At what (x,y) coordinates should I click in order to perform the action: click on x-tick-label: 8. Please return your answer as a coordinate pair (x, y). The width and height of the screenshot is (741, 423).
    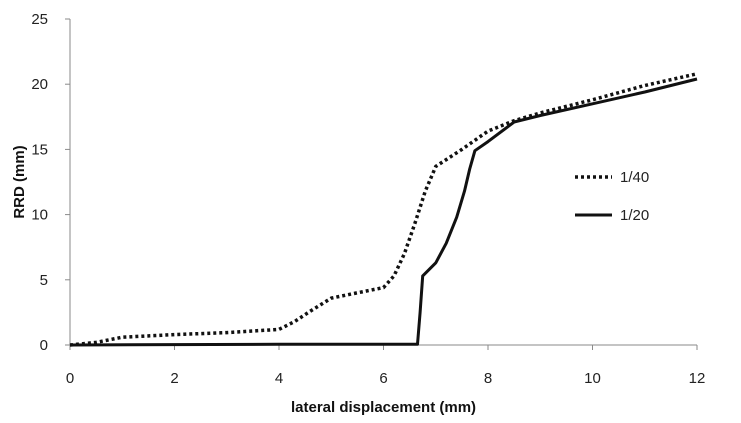
    Looking at the image, I should click on (488, 378).